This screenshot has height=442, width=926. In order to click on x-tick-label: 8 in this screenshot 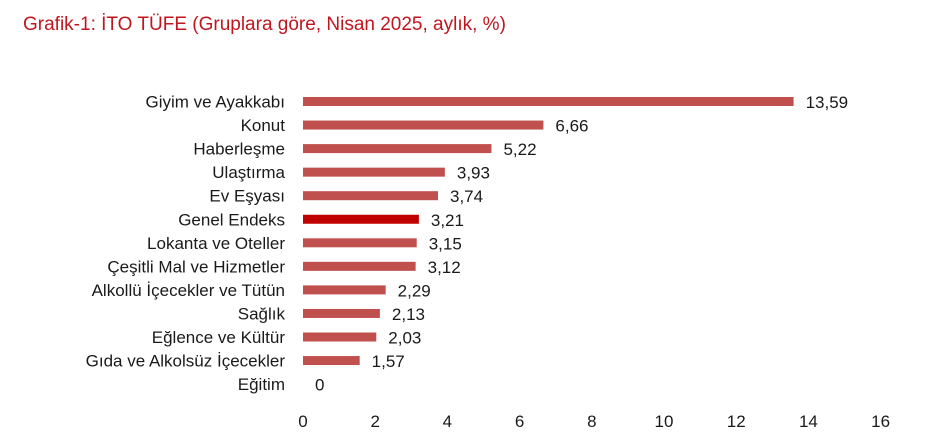, I will do `click(591, 421)`.